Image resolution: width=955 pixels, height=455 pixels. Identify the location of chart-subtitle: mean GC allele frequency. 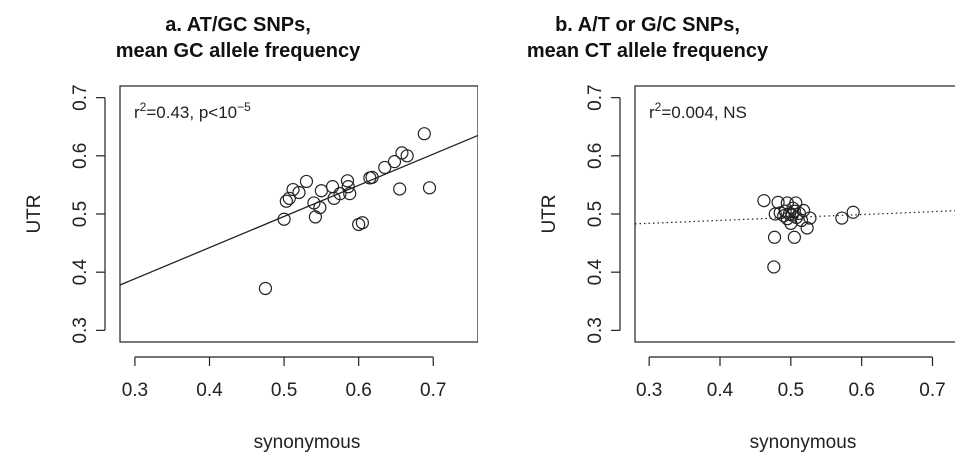
(238, 51).